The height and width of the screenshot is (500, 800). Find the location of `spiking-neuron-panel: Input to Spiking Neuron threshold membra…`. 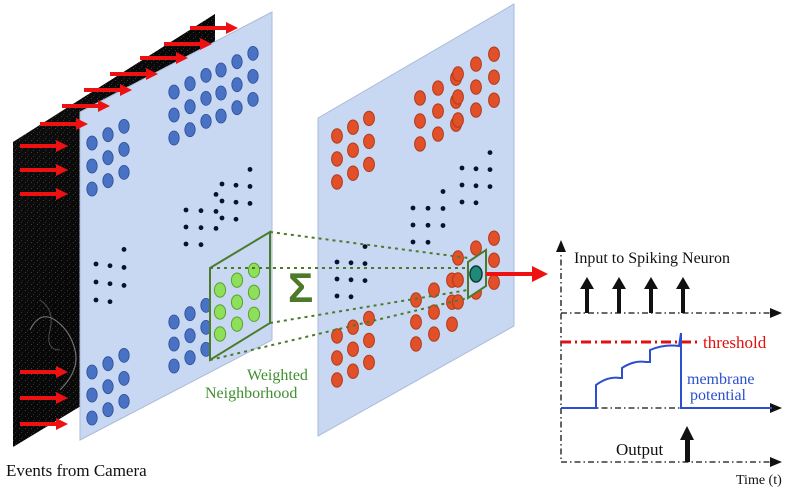

spiking-neuron-panel: Input to Spiking Neuron threshold membra… is located at coordinates (669, 364).